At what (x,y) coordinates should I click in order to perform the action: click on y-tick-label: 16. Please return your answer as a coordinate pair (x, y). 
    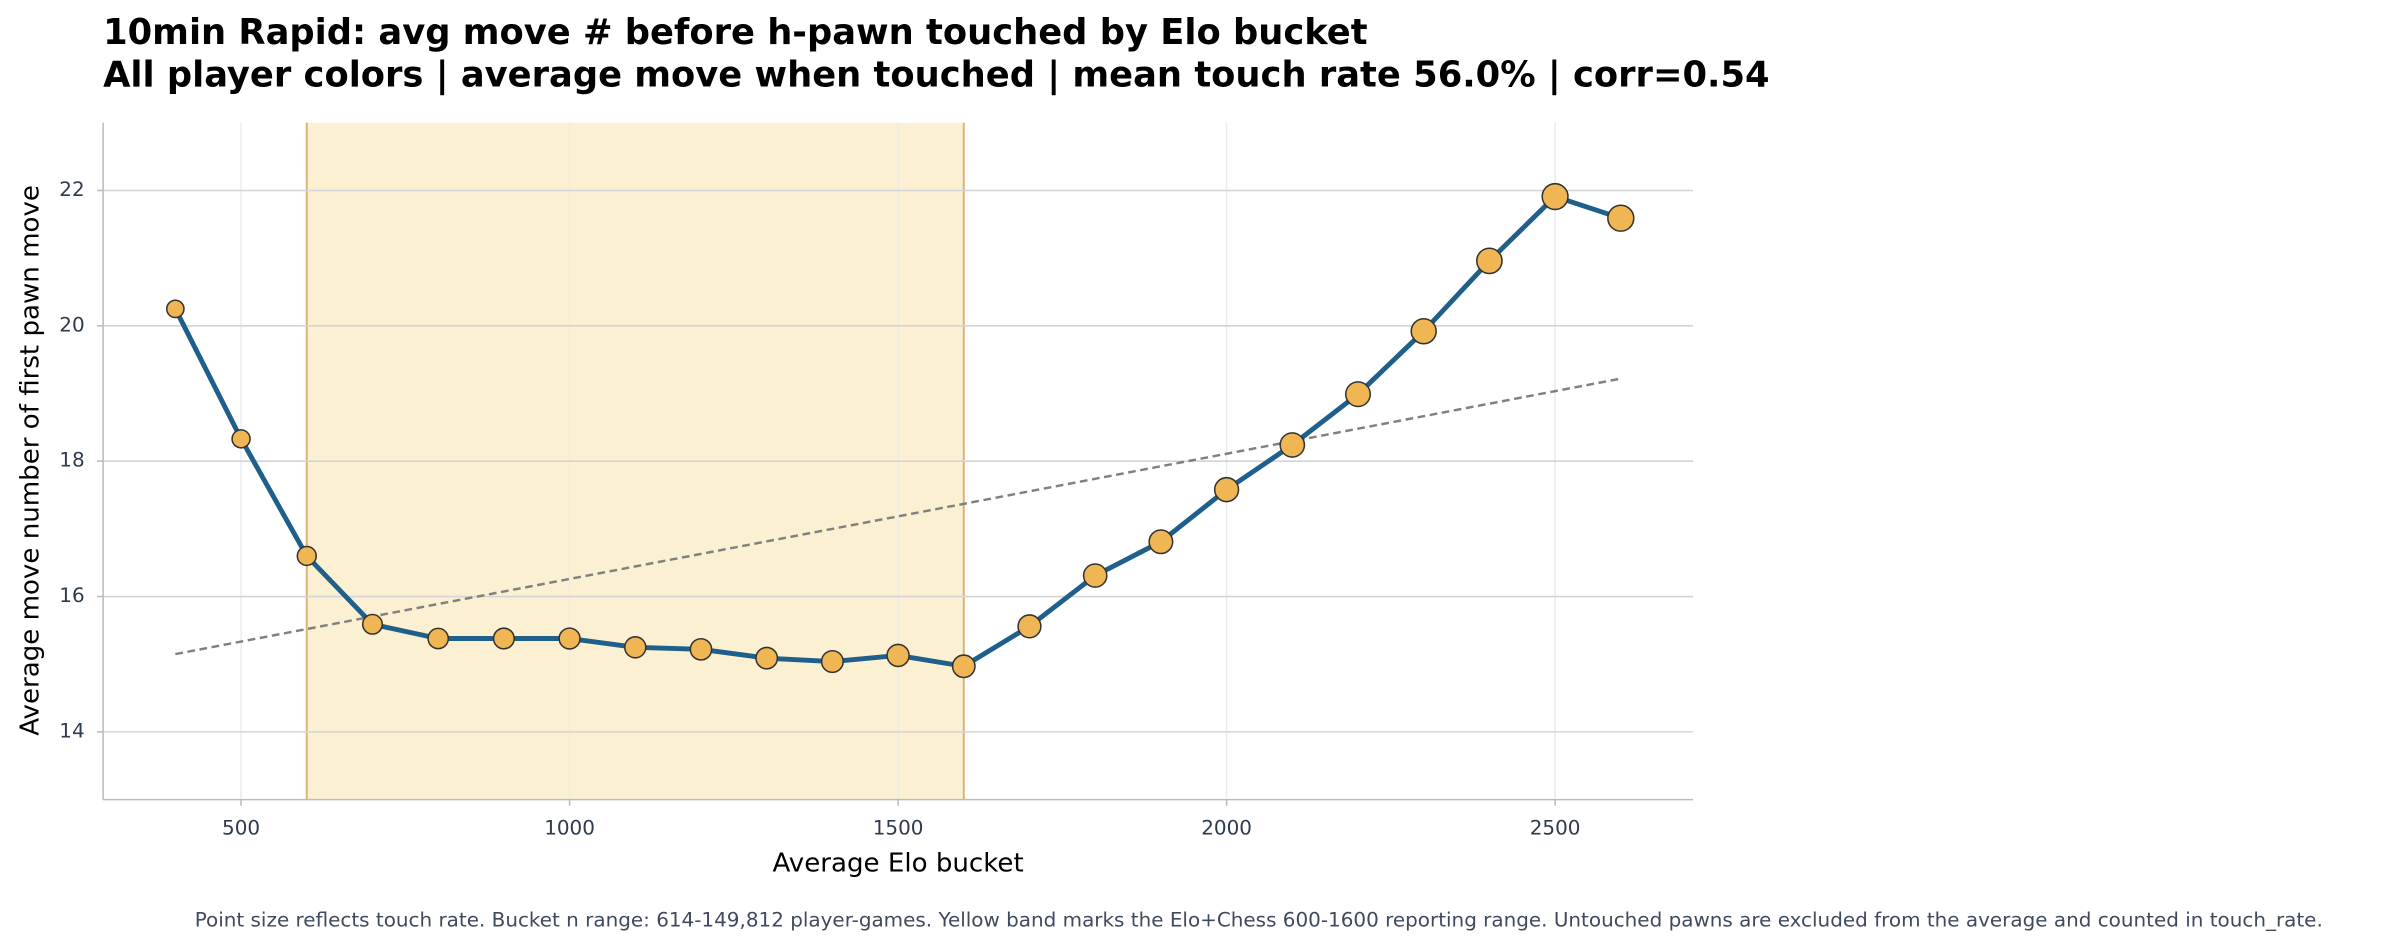
    Looking at the image, I should click on (71, 595).